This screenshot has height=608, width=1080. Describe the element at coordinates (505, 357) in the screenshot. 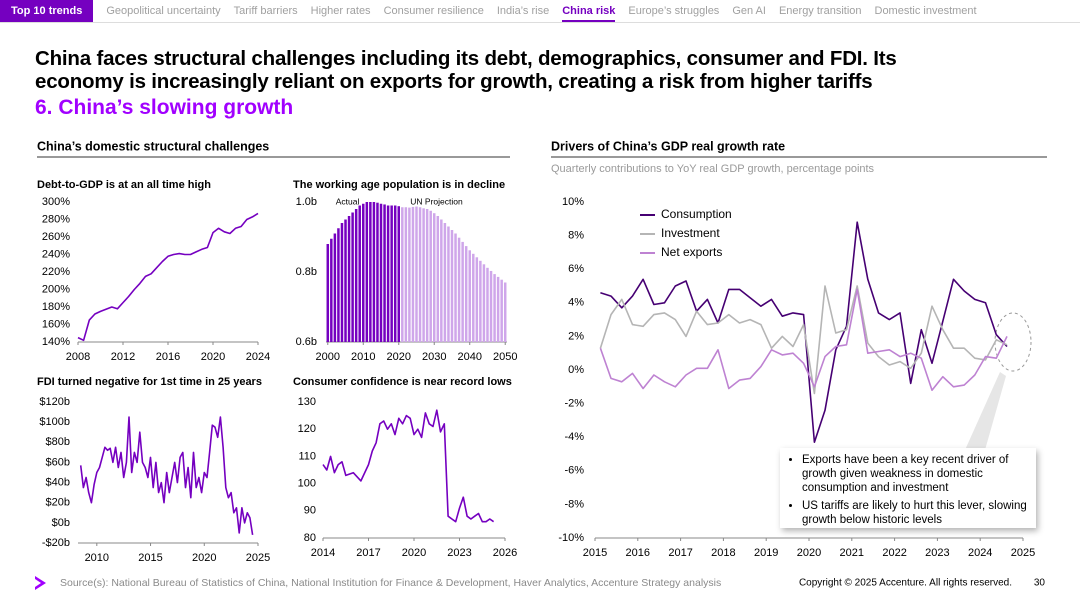

I see `x-tick-label: 2050` at that location.